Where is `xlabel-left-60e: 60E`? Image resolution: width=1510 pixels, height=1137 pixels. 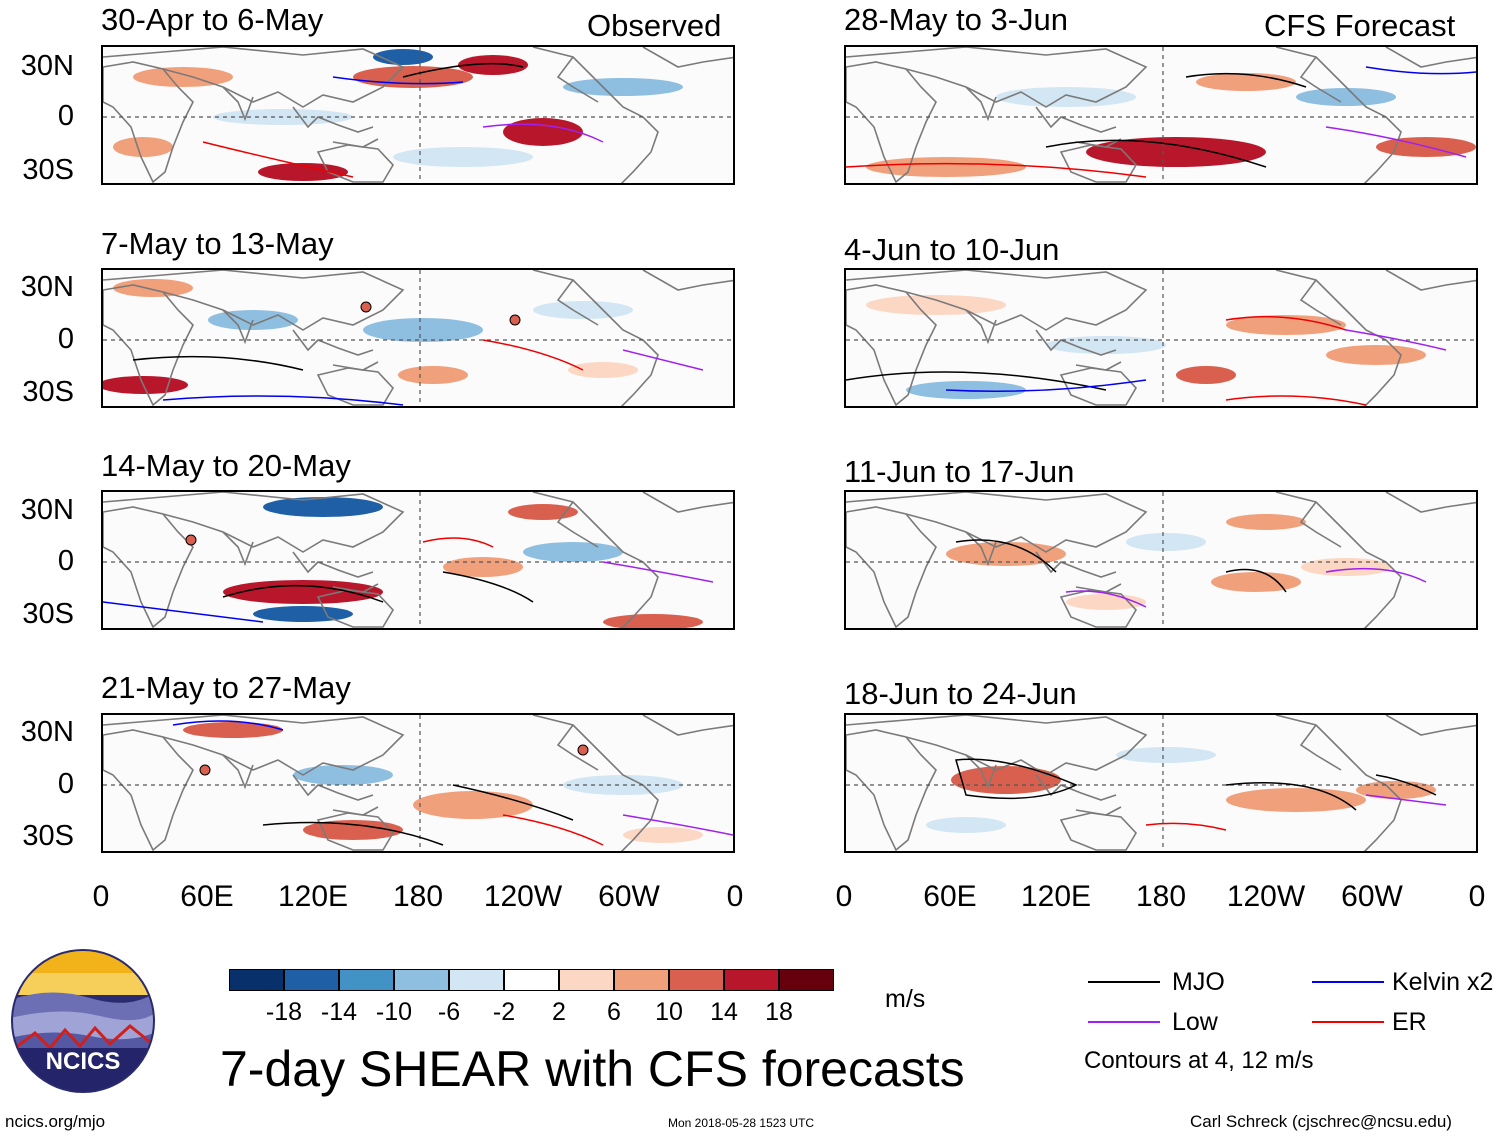 xlabel-left-60e: 60E is located at coordinates (207, 896).